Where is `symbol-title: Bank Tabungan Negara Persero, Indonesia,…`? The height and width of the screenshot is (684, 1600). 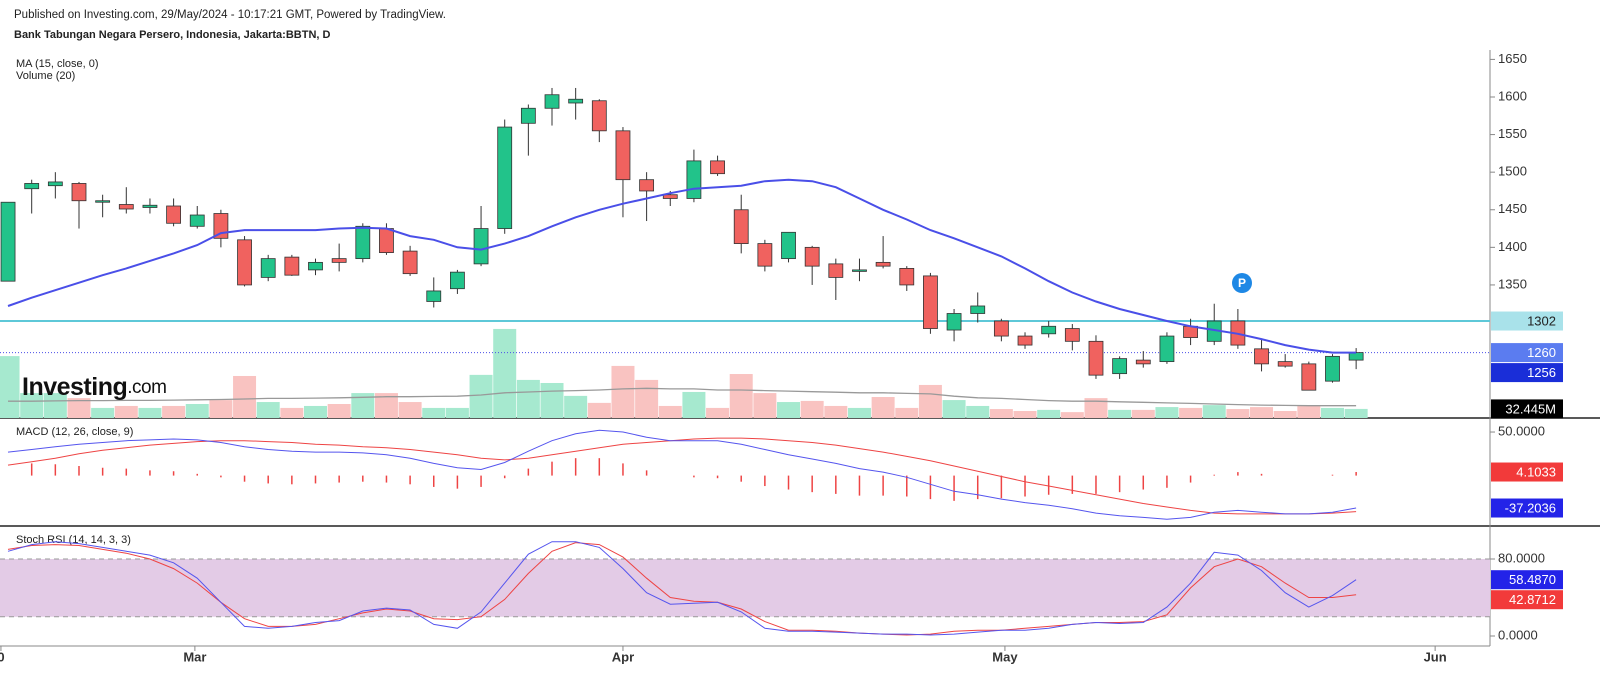 symbol-title: Bank Tabungan Negara Persero, Indonesia,… is located at coordinates (172, 35).